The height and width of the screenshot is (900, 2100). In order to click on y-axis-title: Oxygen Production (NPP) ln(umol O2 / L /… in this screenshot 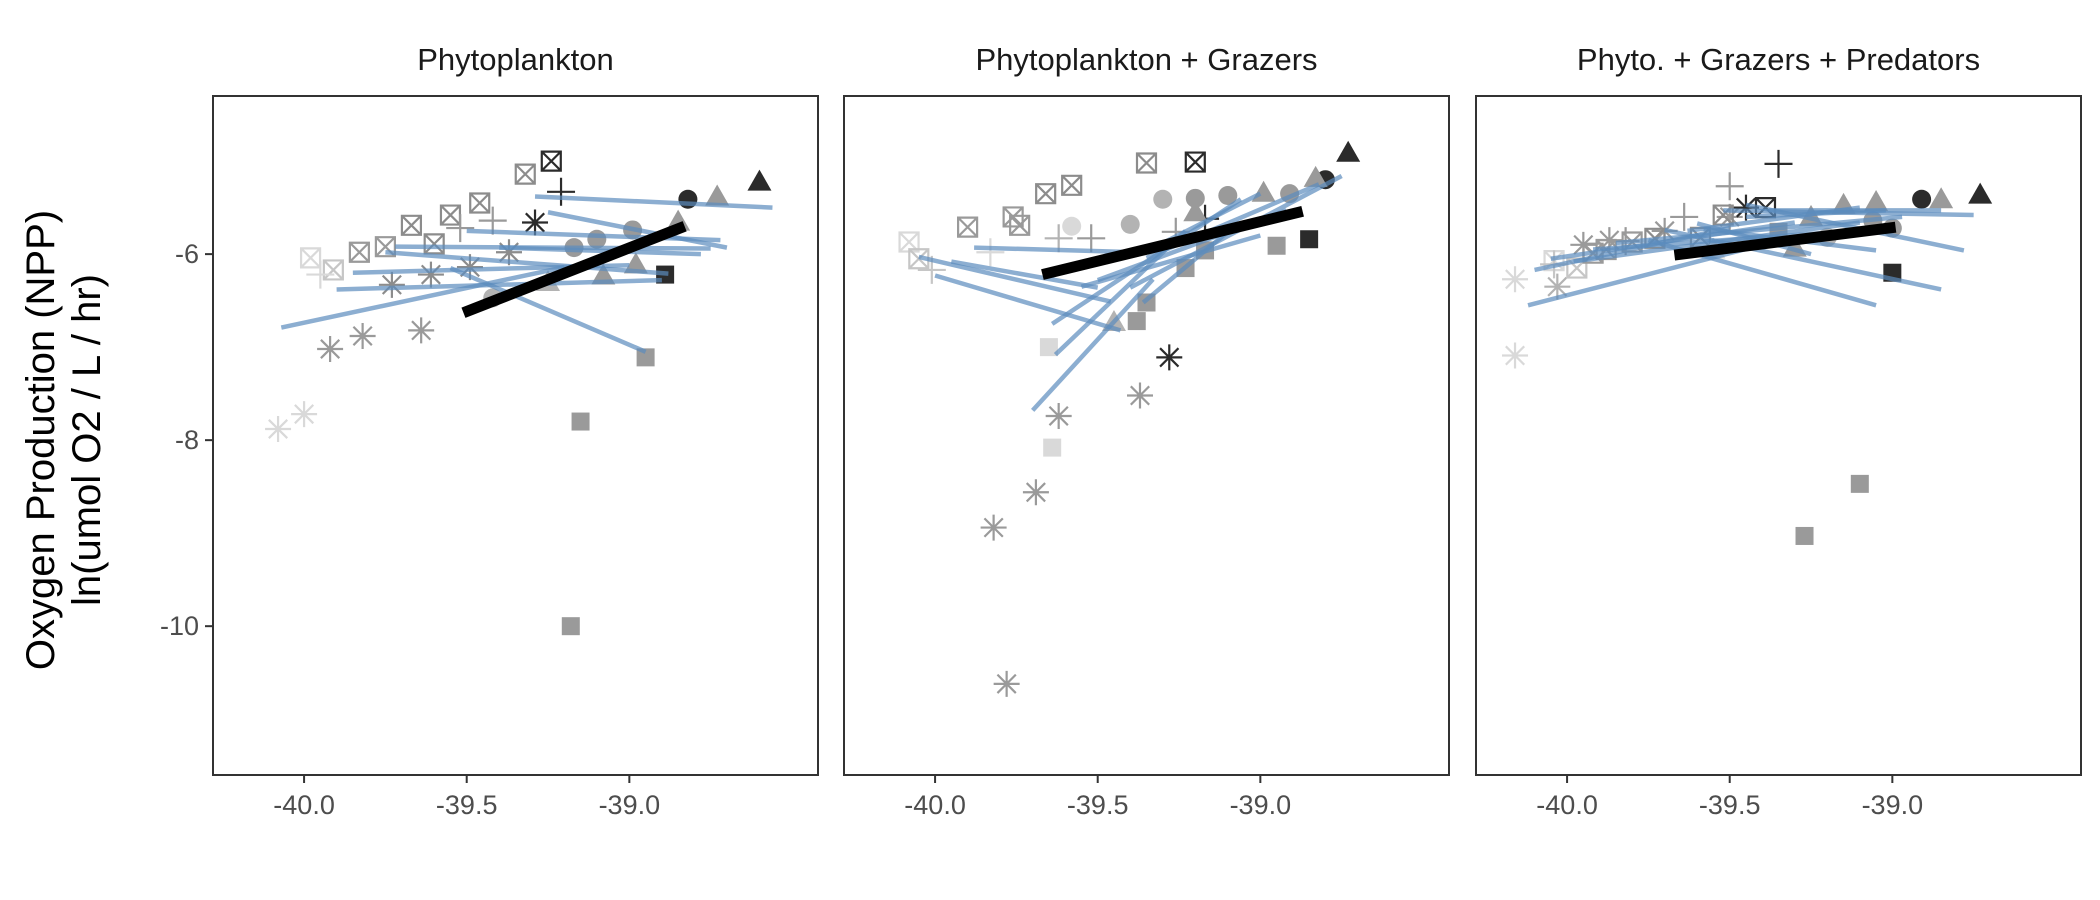, I will do `click(64, 440)`.